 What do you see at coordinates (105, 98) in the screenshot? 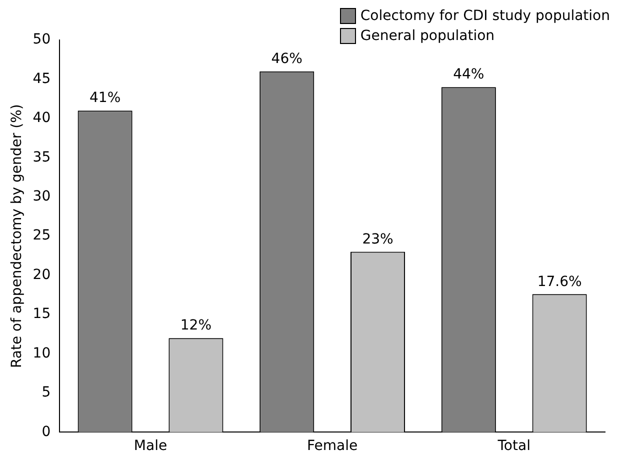
I see `data-label: 41%` at bounding box center [105, 98].